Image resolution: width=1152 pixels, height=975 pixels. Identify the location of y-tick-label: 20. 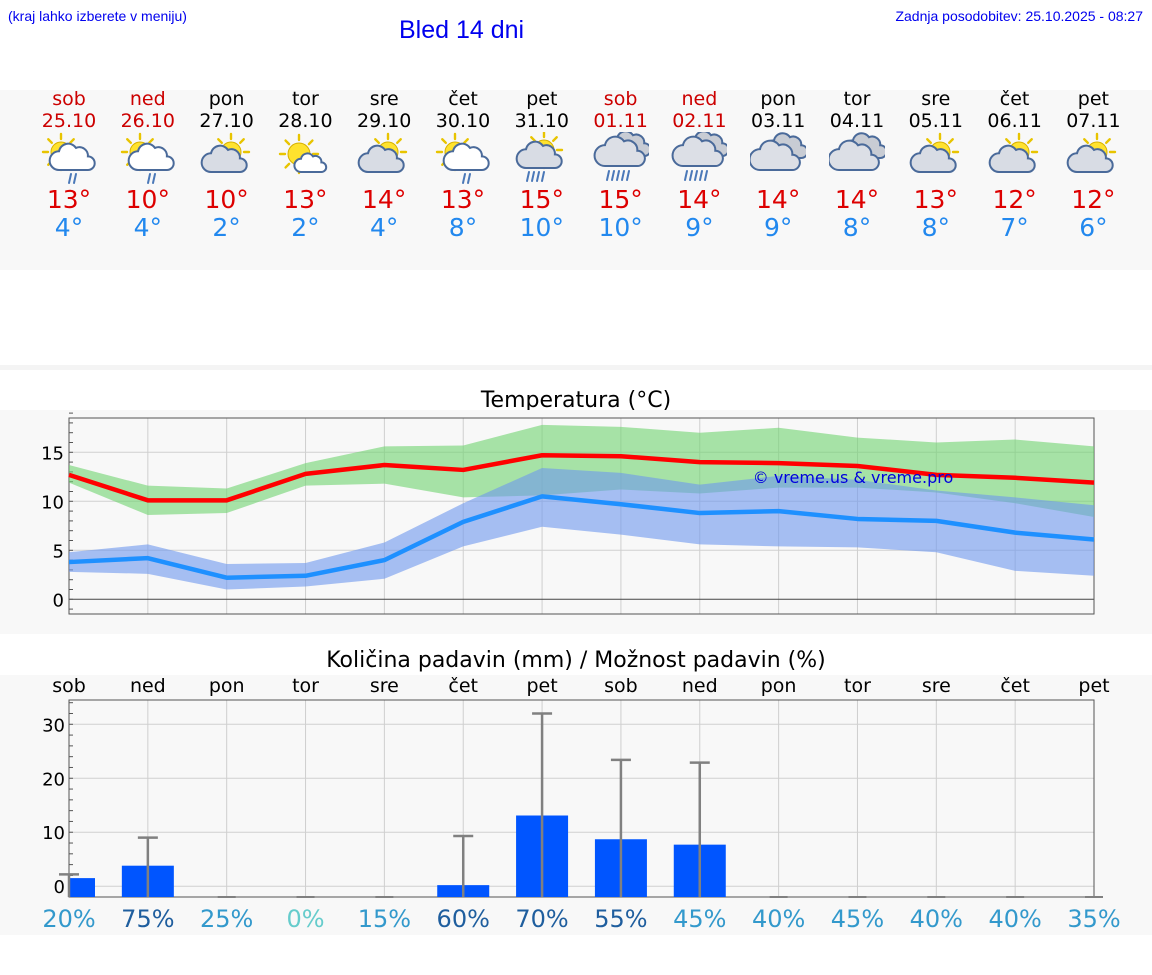
(53, 779).